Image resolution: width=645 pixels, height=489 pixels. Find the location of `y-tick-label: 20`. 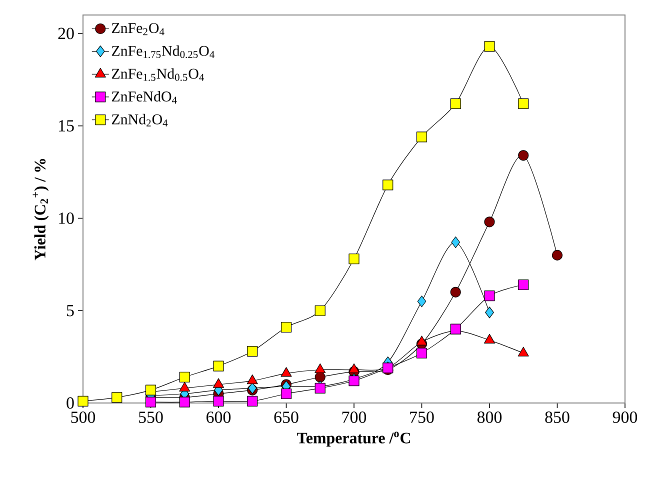

y-tick-label: 20 is located at coordinates (66, 34).